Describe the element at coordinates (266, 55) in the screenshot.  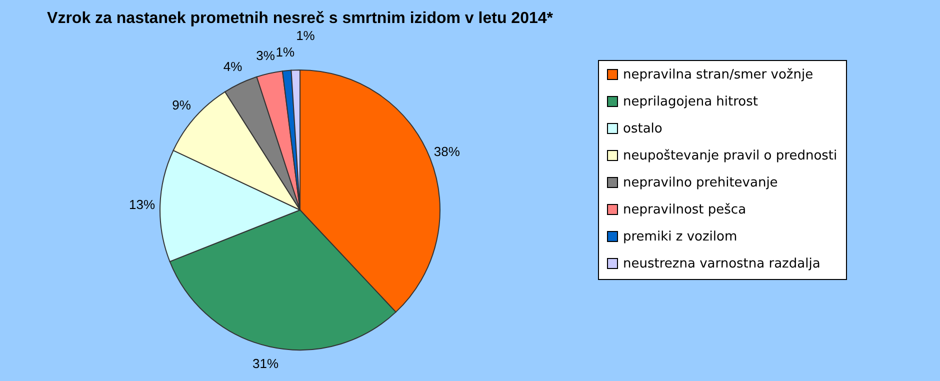
I see `data-label: 3%` at that location.